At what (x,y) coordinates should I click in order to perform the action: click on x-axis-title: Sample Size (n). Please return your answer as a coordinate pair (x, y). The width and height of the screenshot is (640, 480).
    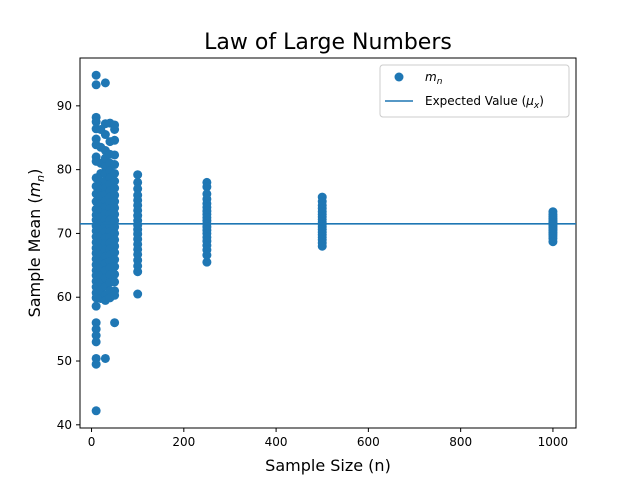
    Looking at the image, I should click on (328, 465).